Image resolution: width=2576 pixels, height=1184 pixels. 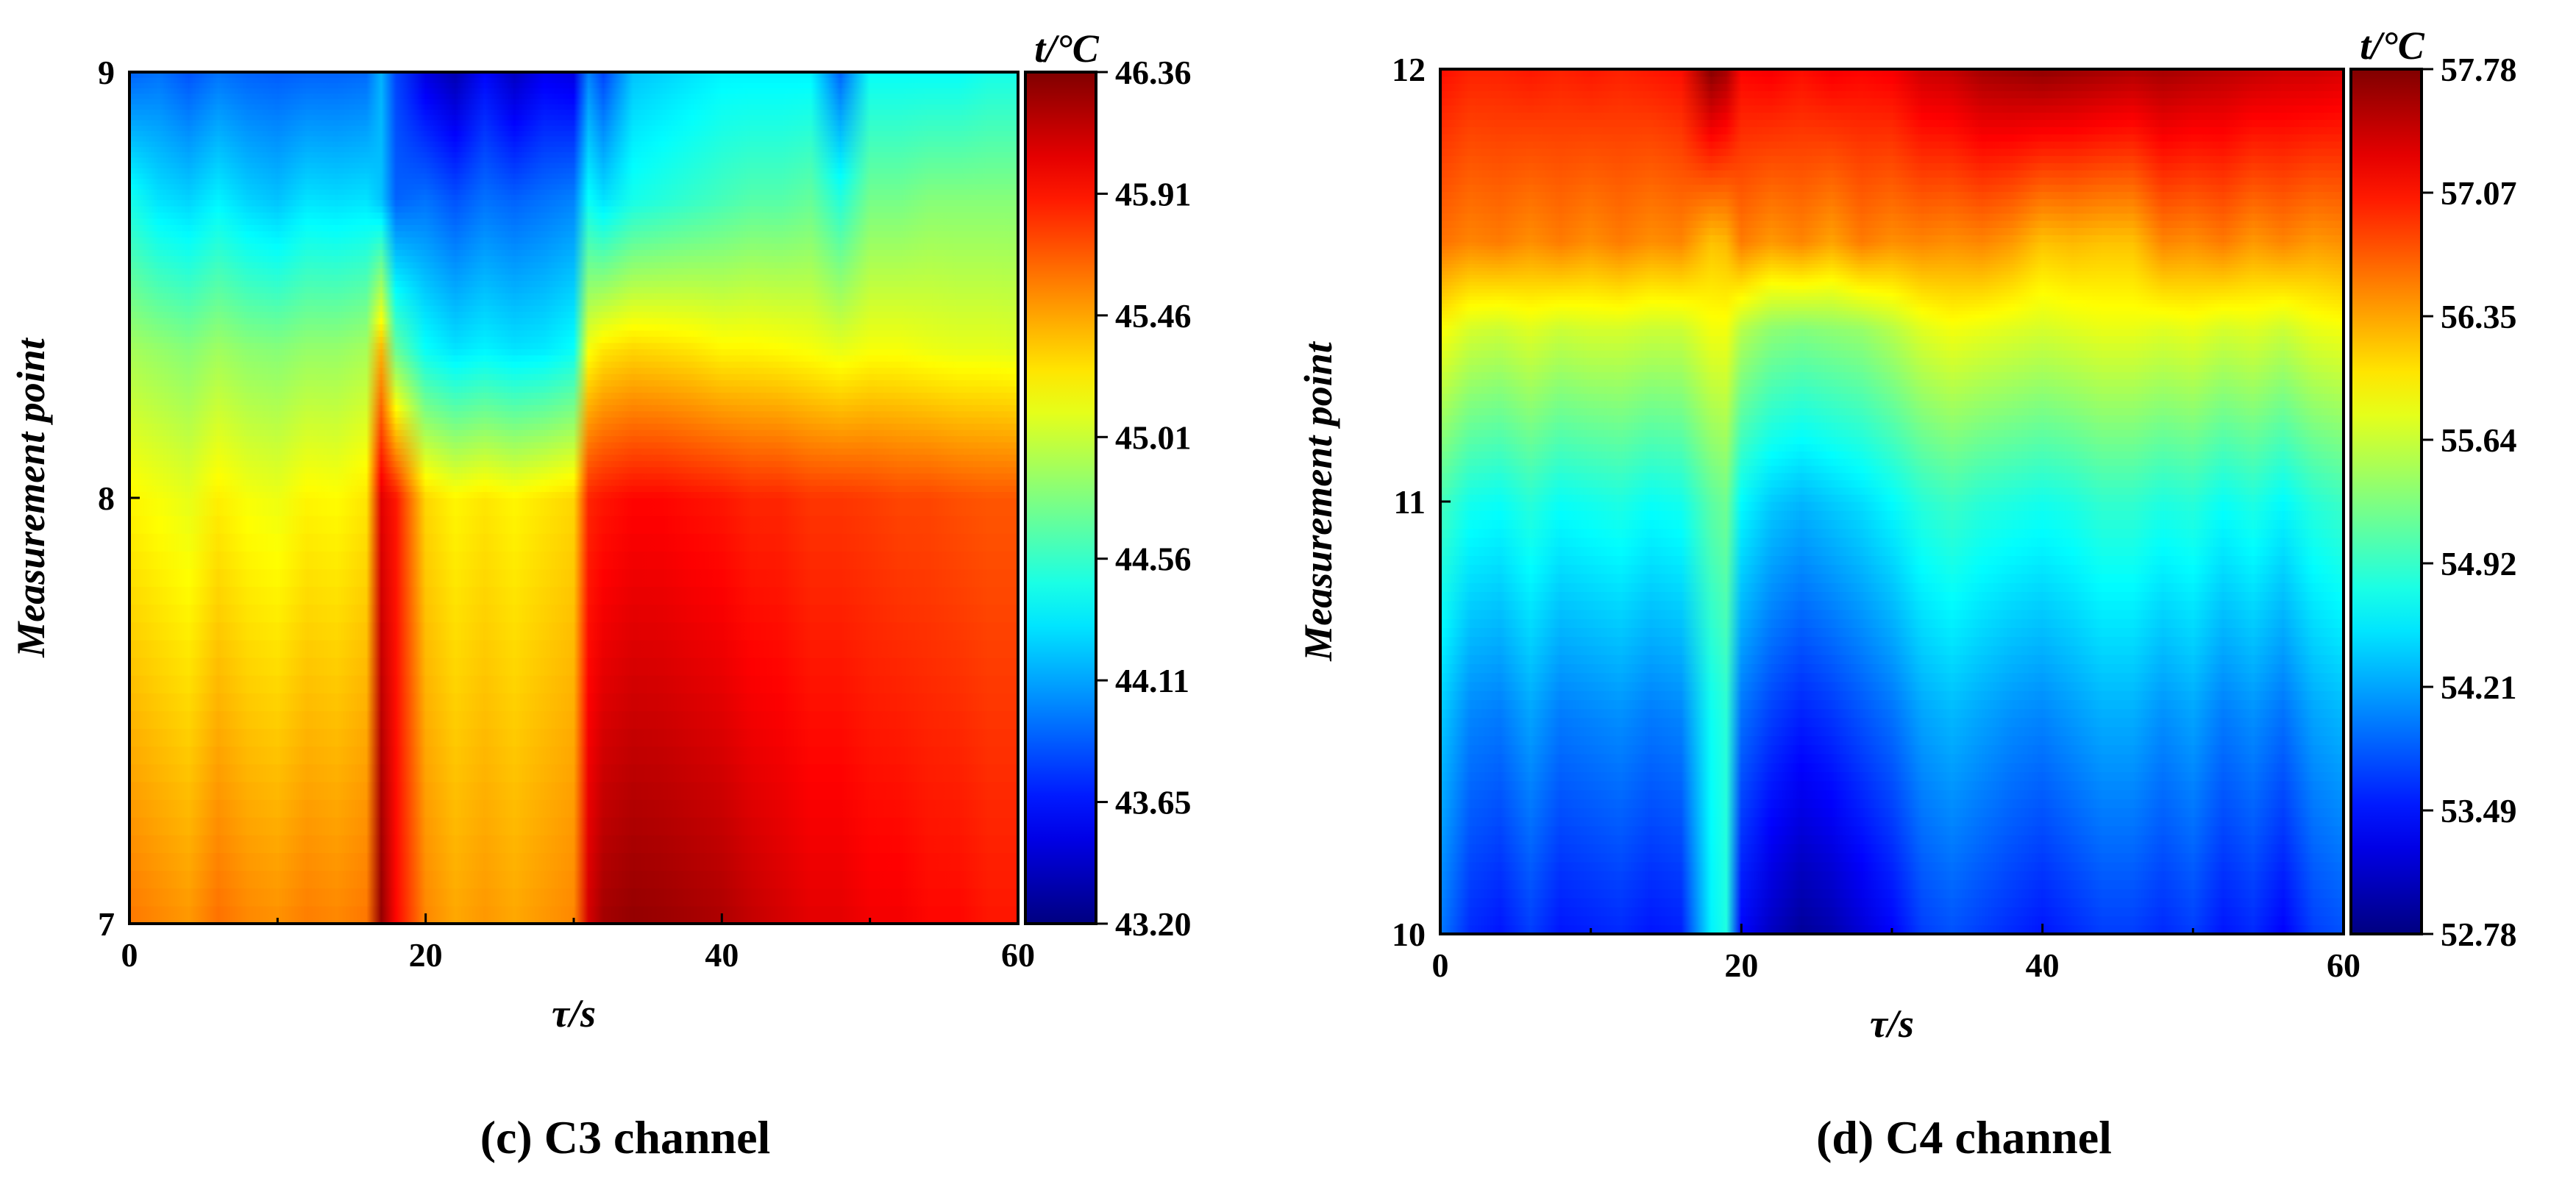 I want to click on panel-caption: (c) C3 channel, so click(x=625, y=1137).